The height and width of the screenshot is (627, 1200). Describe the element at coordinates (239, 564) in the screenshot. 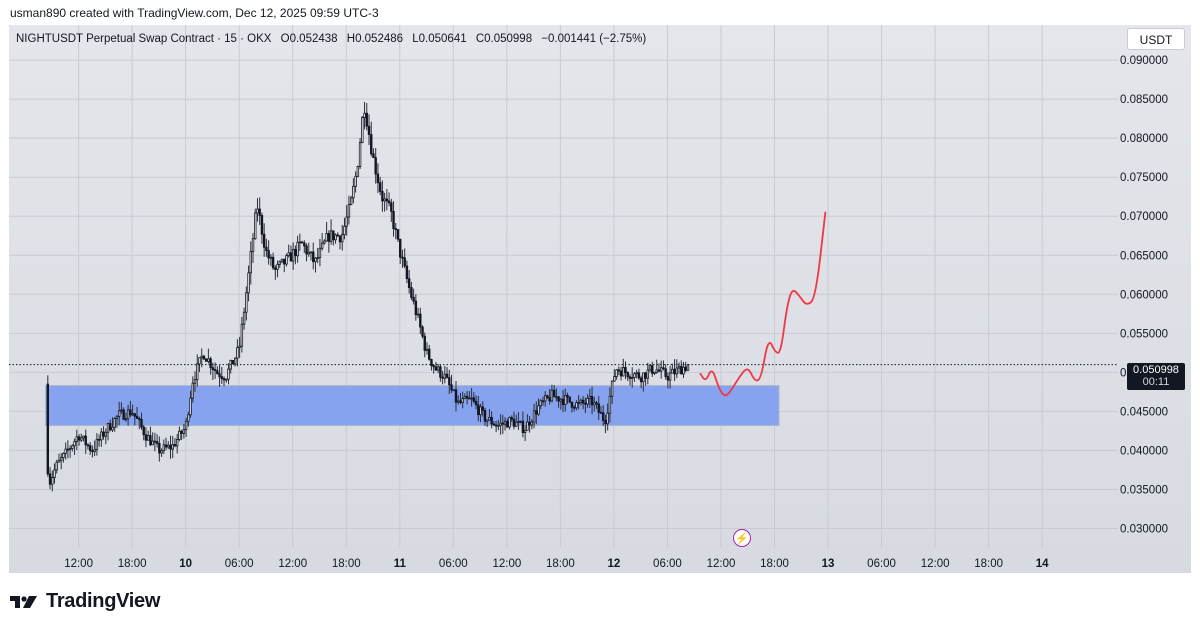

I see `x-tick-label: 06:00` at that location.